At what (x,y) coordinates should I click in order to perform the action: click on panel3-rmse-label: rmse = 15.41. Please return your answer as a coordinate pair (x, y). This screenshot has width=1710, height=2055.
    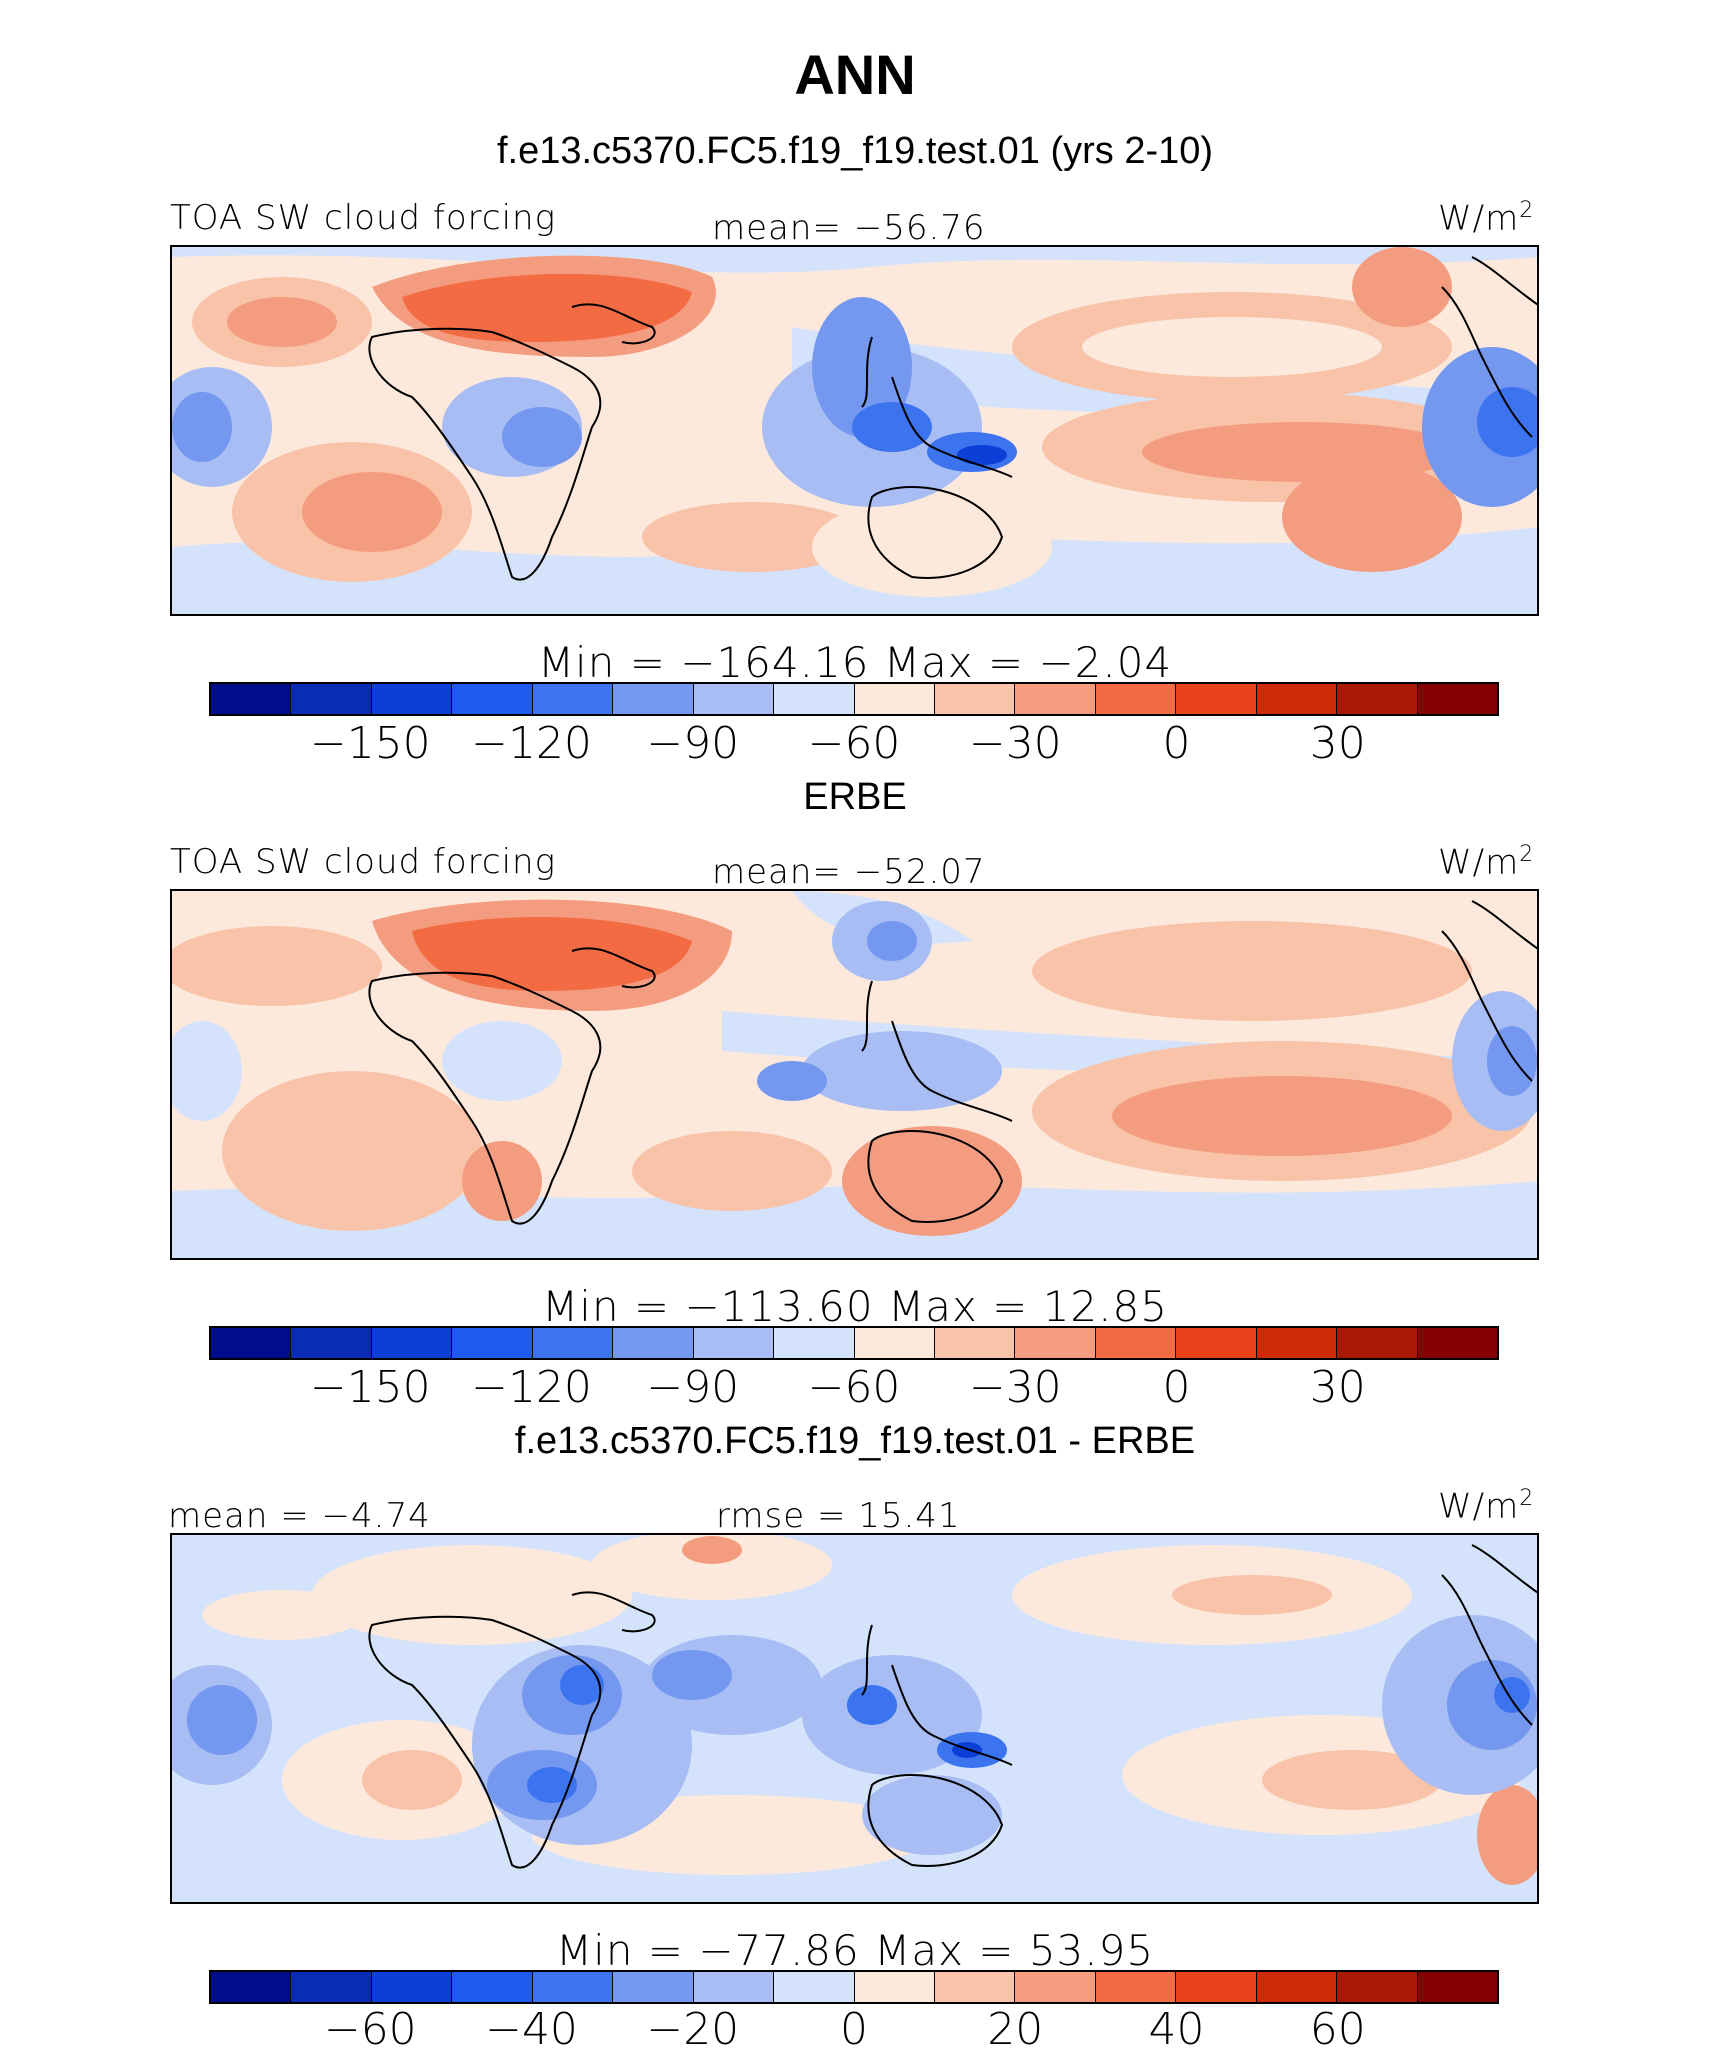
    Looking at the image, I should click on (838, 1516).